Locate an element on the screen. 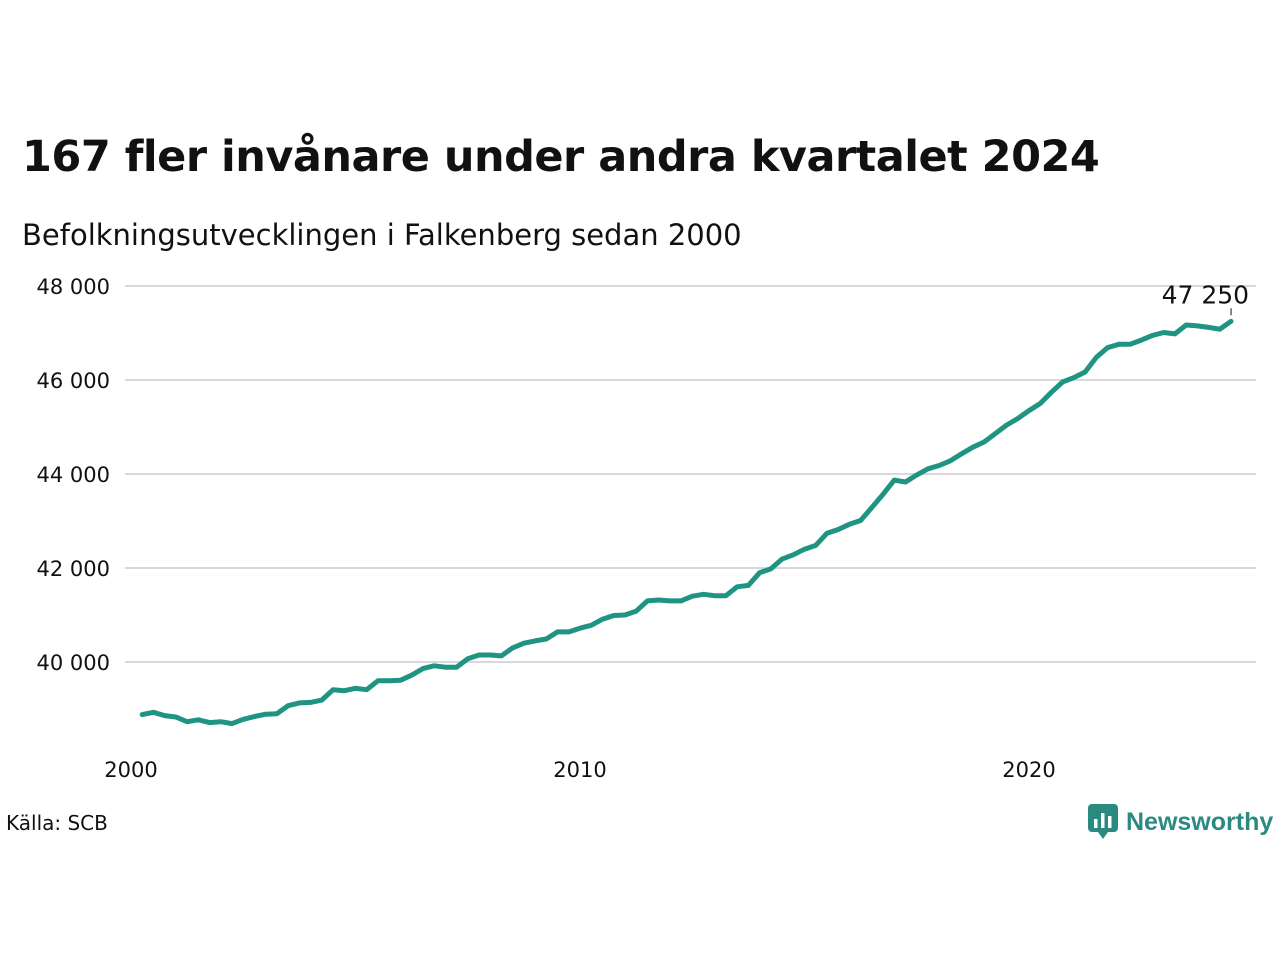 The image size is (1280, 960). x-axis-ticks: 2000 2010 2020 is located at coordinates (579, 770).